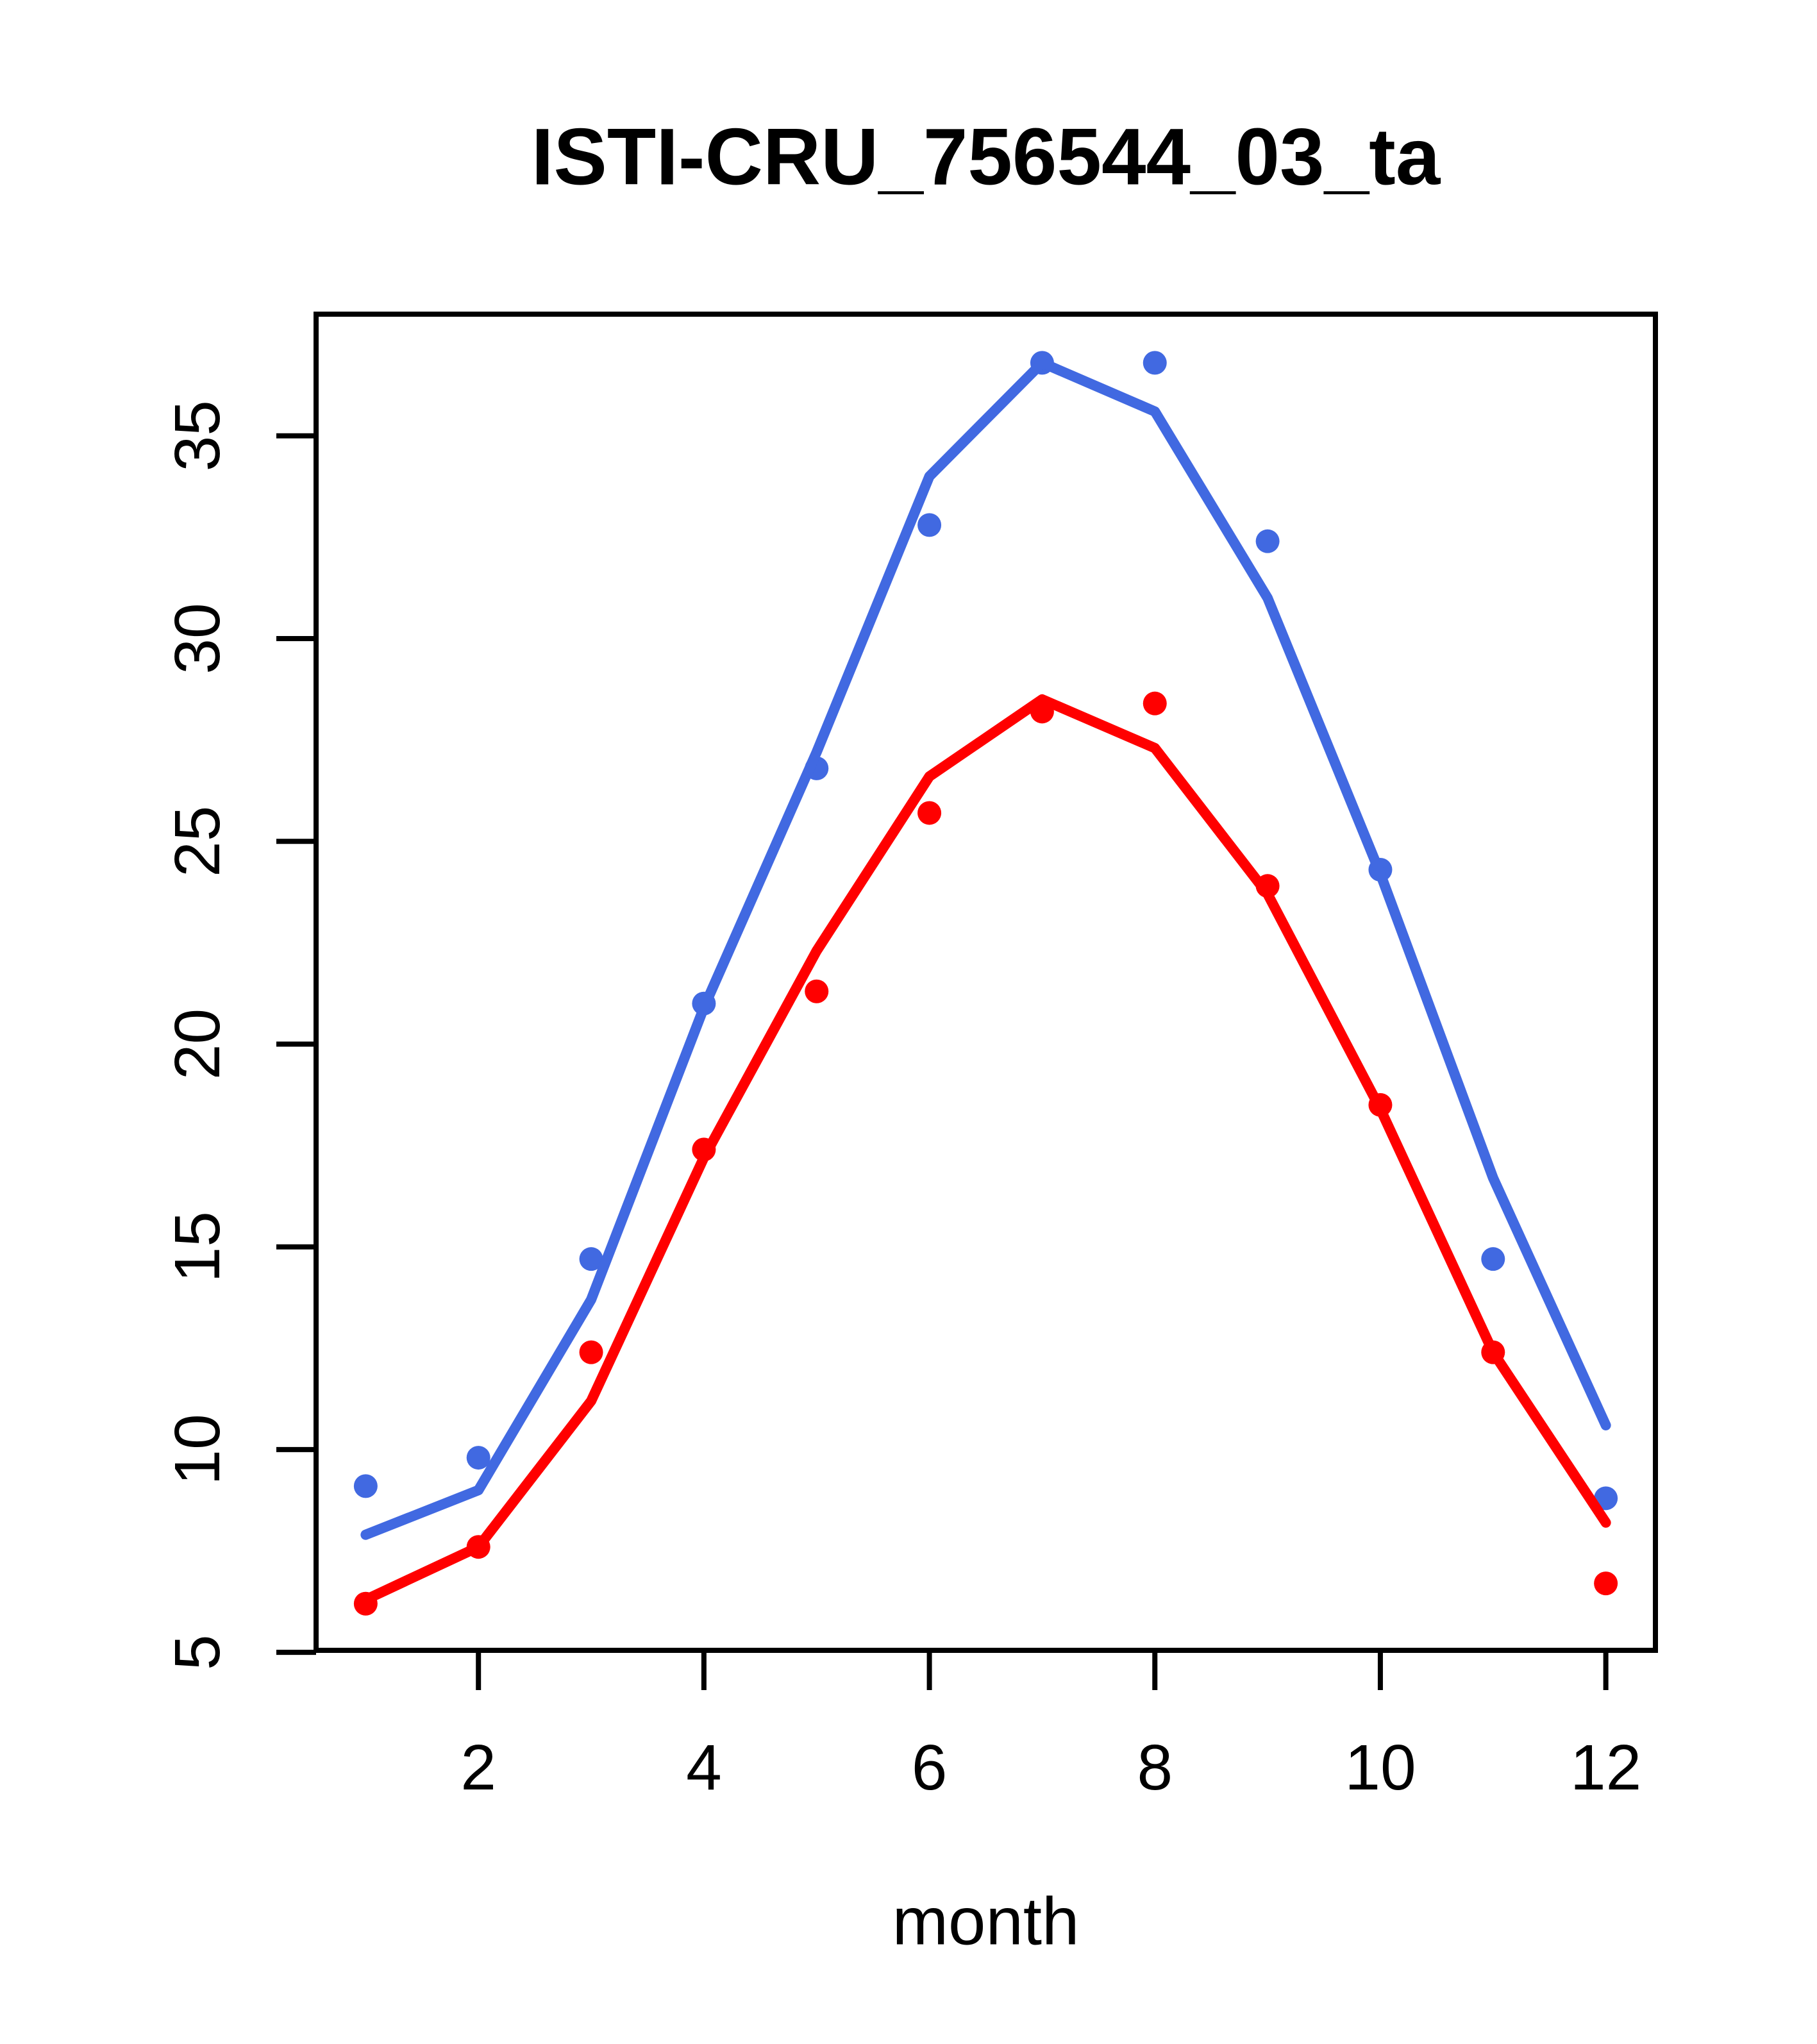 Image resolution: width=1817 pixels, height=2044 pixels. Describe the element at coordinates (197, 1044) in the screenshot. I see `y-tick-label: 20` at that location.